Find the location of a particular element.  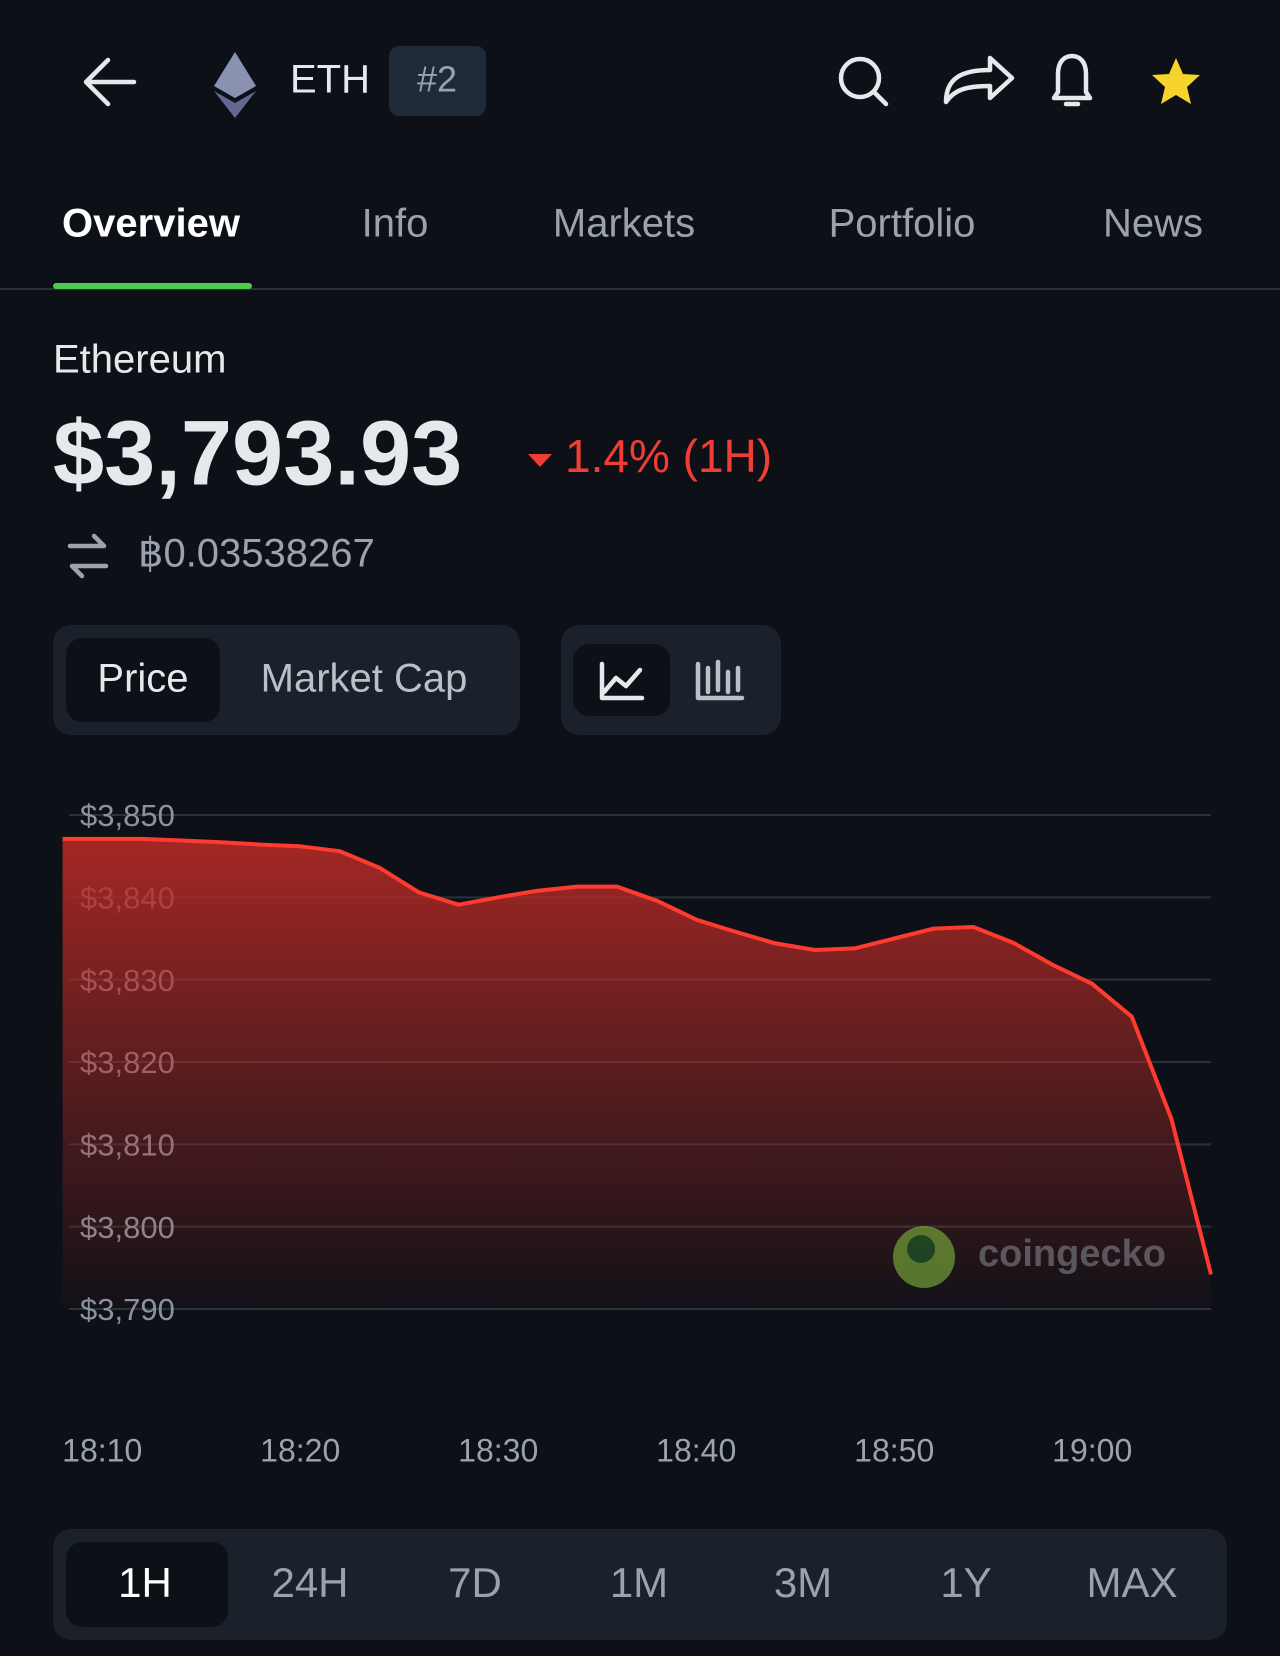

range-bar is located at coordinates (640, 1584).